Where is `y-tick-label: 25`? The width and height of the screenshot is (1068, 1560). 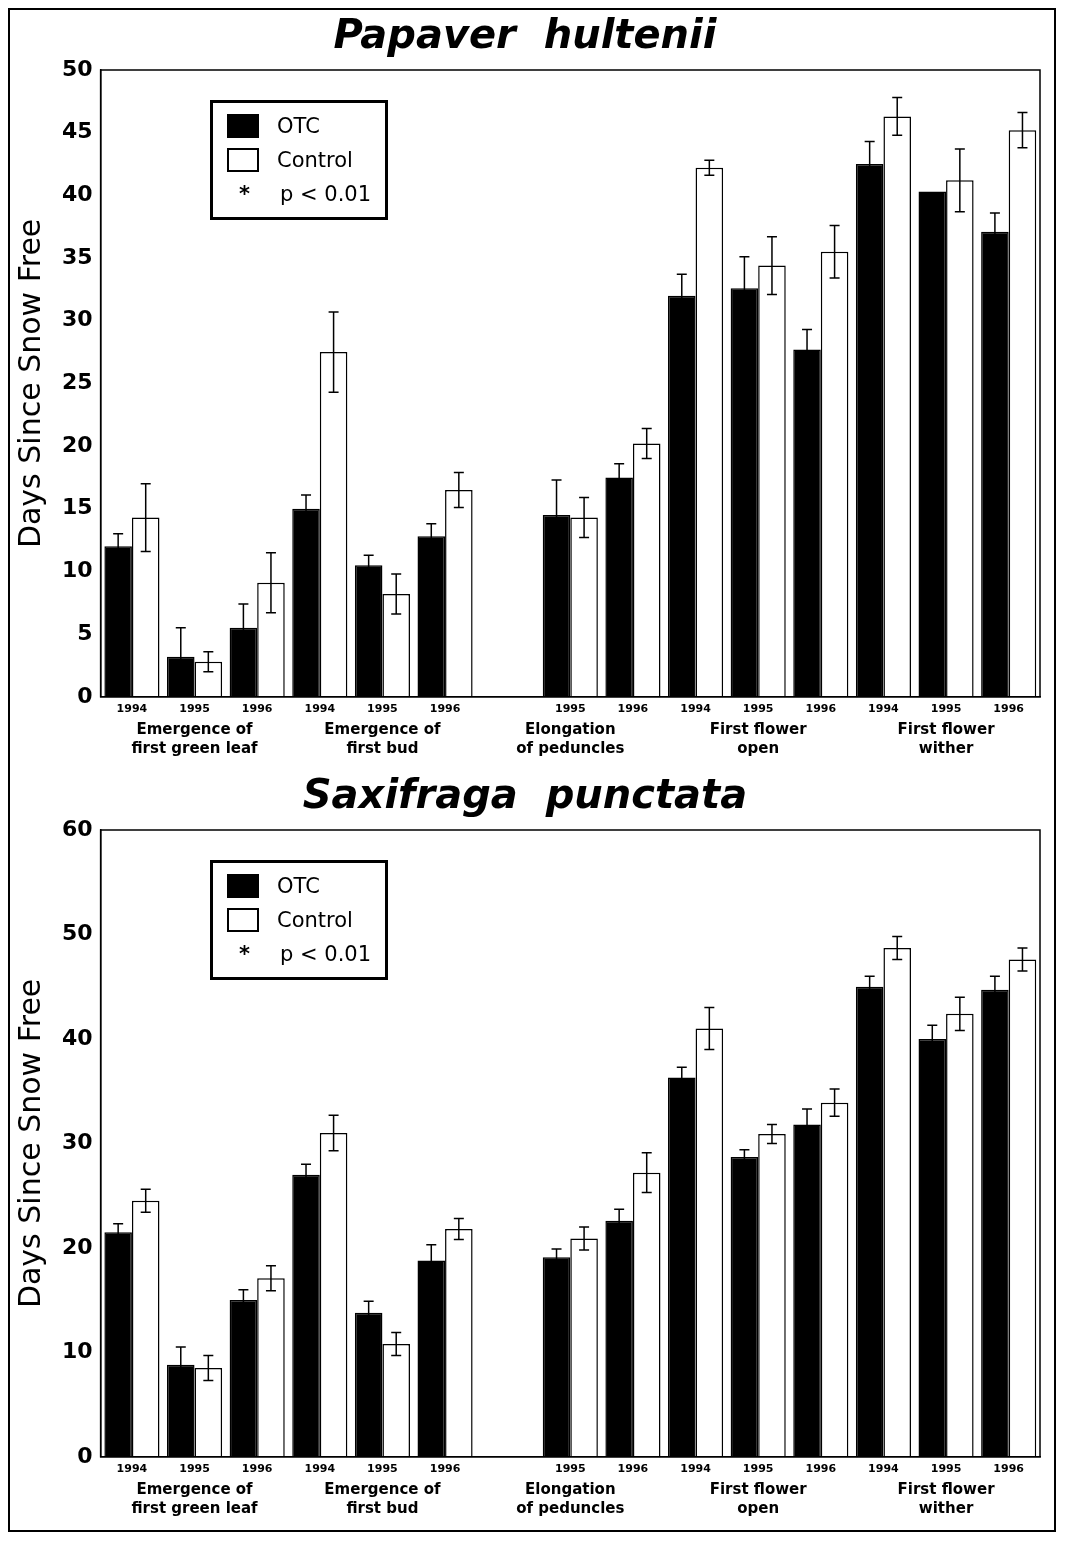 y-tick-label: 25 is located at coordinates (77, 382).